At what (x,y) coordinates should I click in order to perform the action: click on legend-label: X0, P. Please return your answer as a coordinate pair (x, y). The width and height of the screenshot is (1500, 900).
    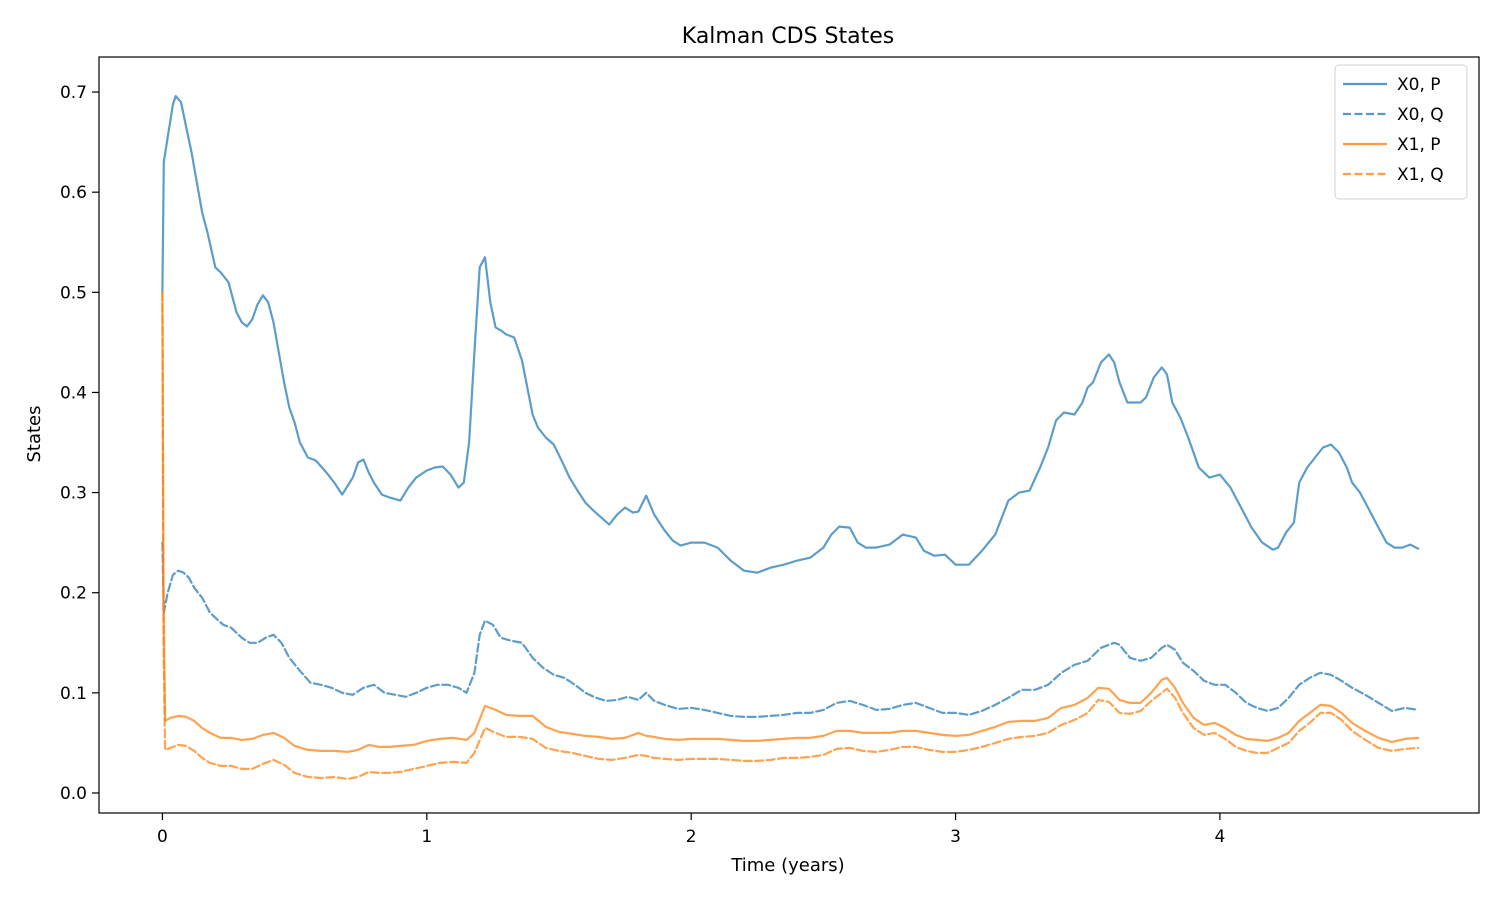
    Looking at the image, I should click on (1419, 85).